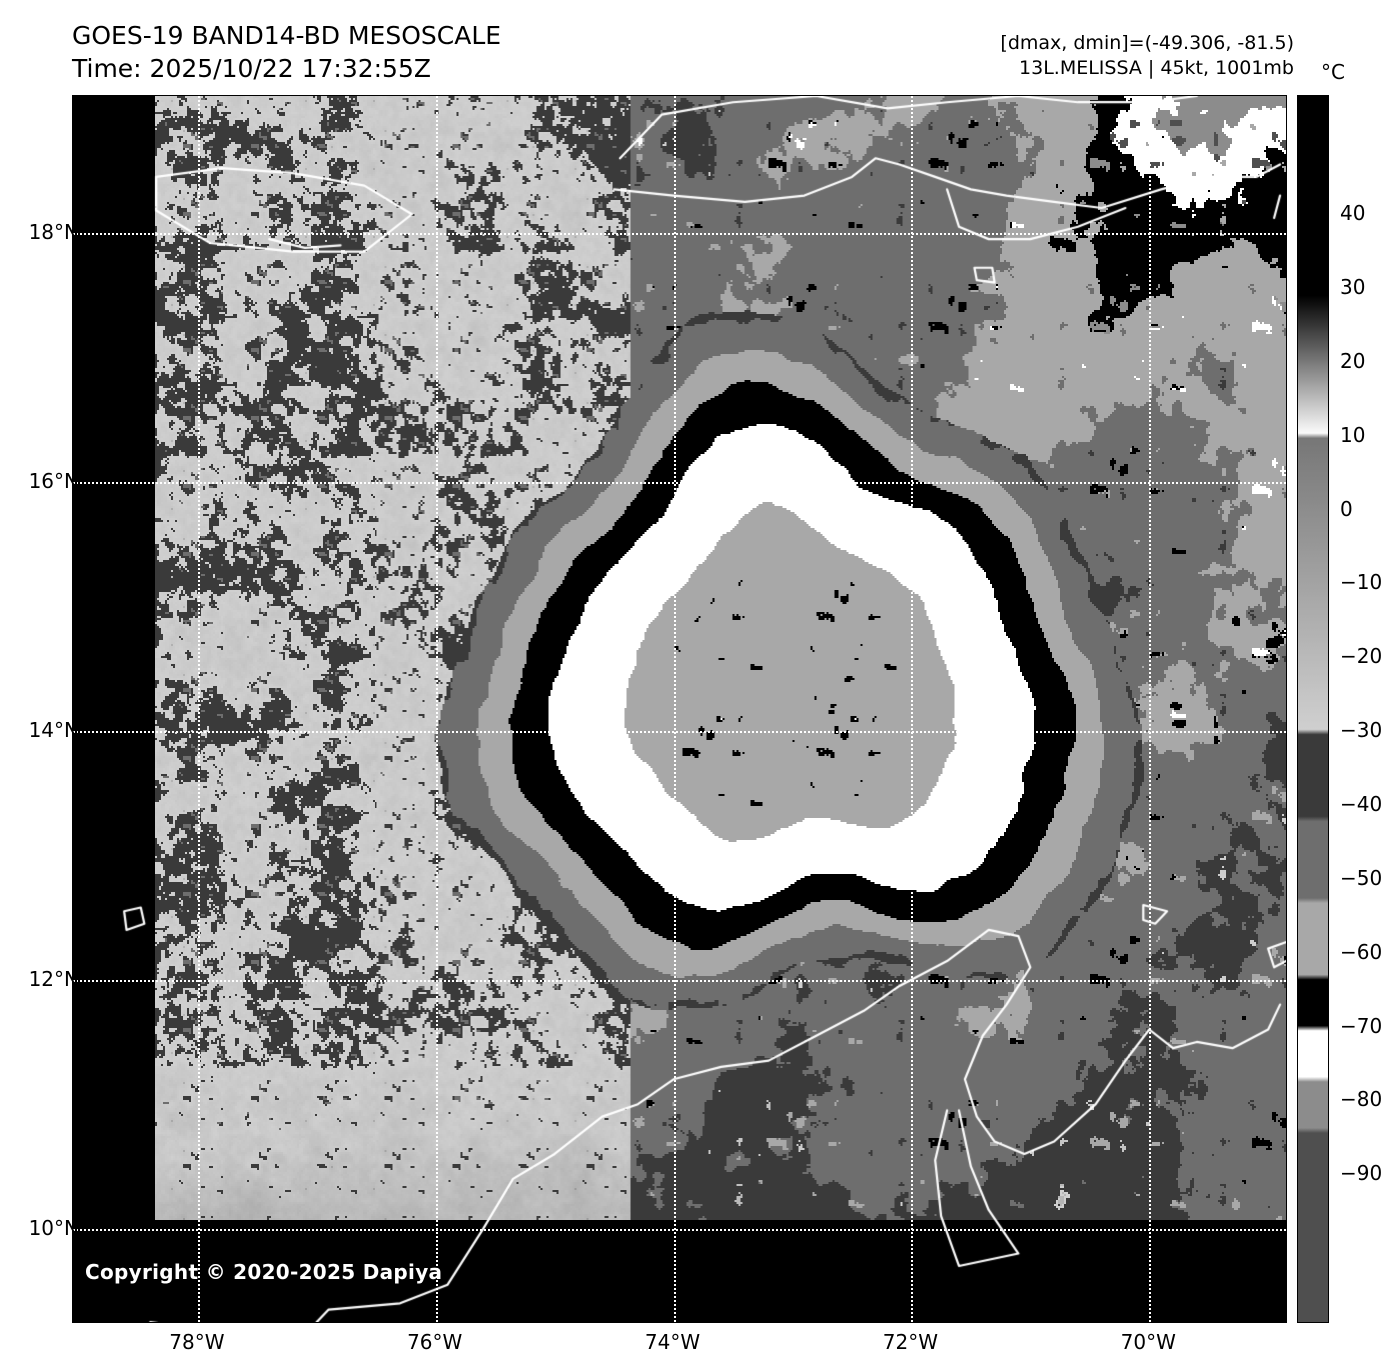 Image resolution: width=1390 pixels, height=1359 pixels. I want to click on colorbar-tick-label: −60, so click(1361, 951).